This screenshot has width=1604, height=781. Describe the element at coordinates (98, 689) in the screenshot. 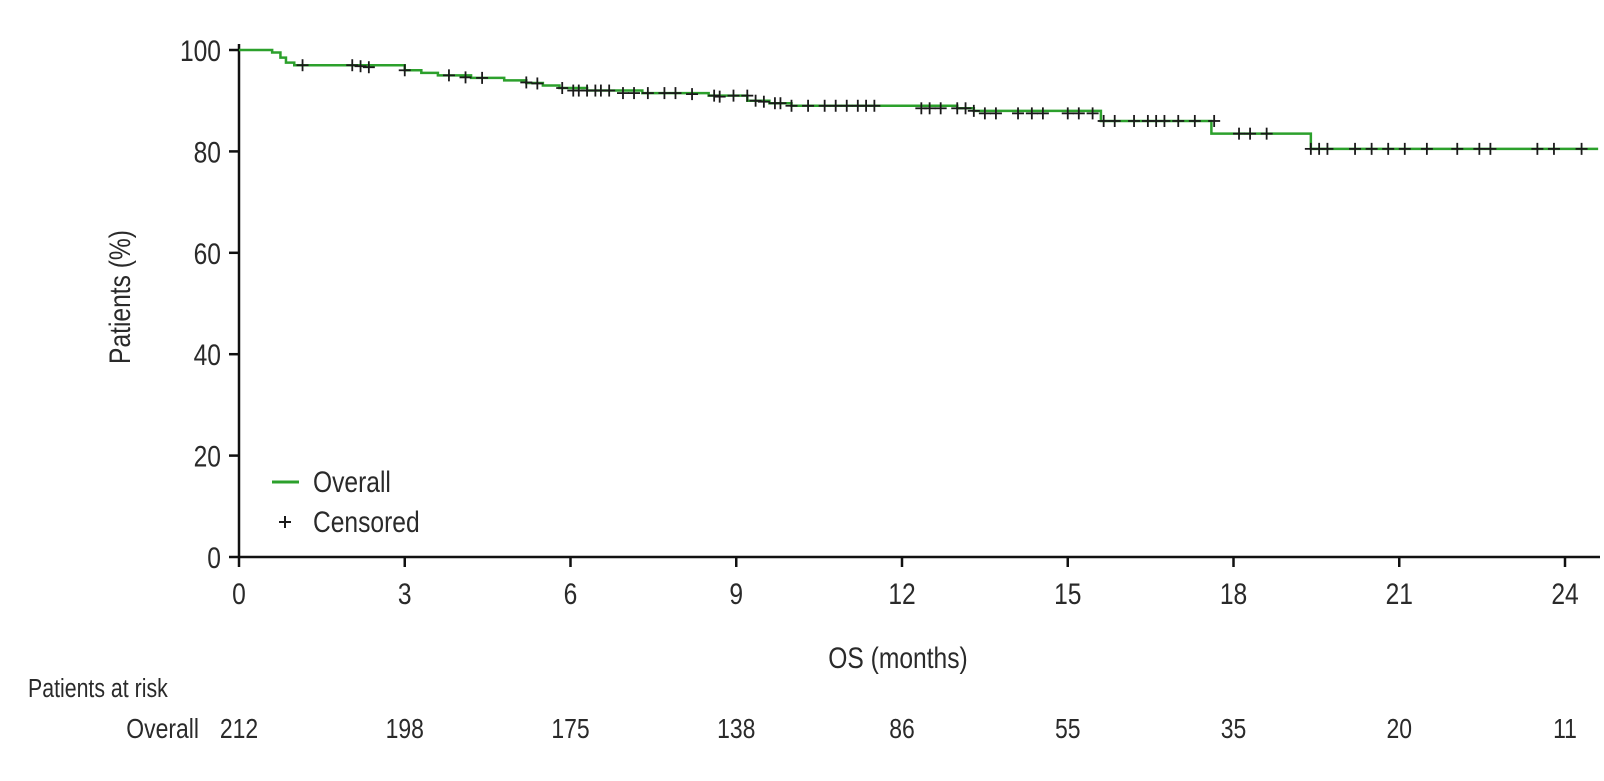

I see `risk-table-title: Patients at risk` at that location.